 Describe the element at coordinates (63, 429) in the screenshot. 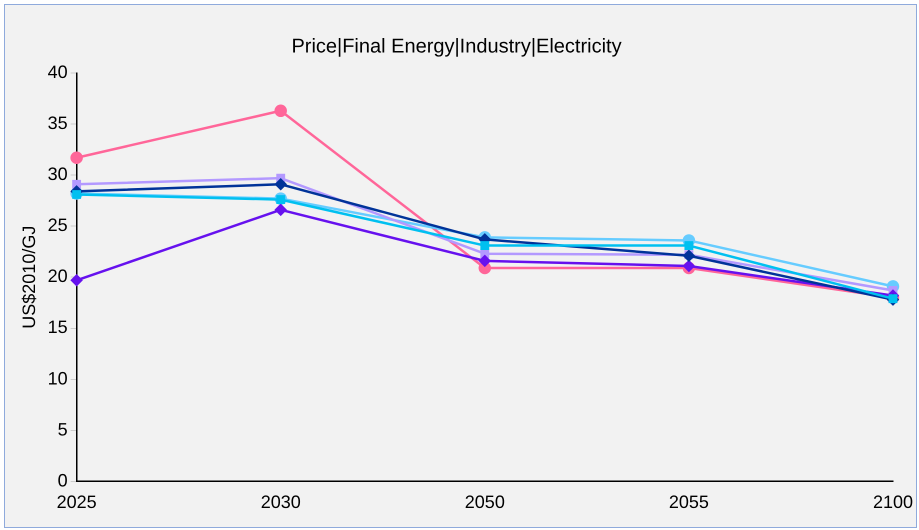

I see `y-tick-label: 5` at that location.